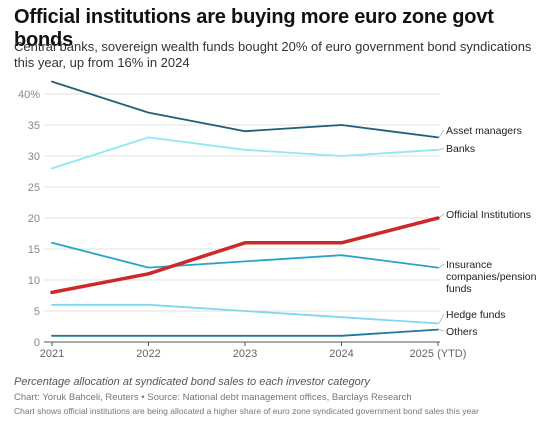 This screenshot has height=432, width=560. What do you see at coordinates (484, 131) in the screenshot?
I see `series-label: Asset managers` at bounding box center [484, 131].